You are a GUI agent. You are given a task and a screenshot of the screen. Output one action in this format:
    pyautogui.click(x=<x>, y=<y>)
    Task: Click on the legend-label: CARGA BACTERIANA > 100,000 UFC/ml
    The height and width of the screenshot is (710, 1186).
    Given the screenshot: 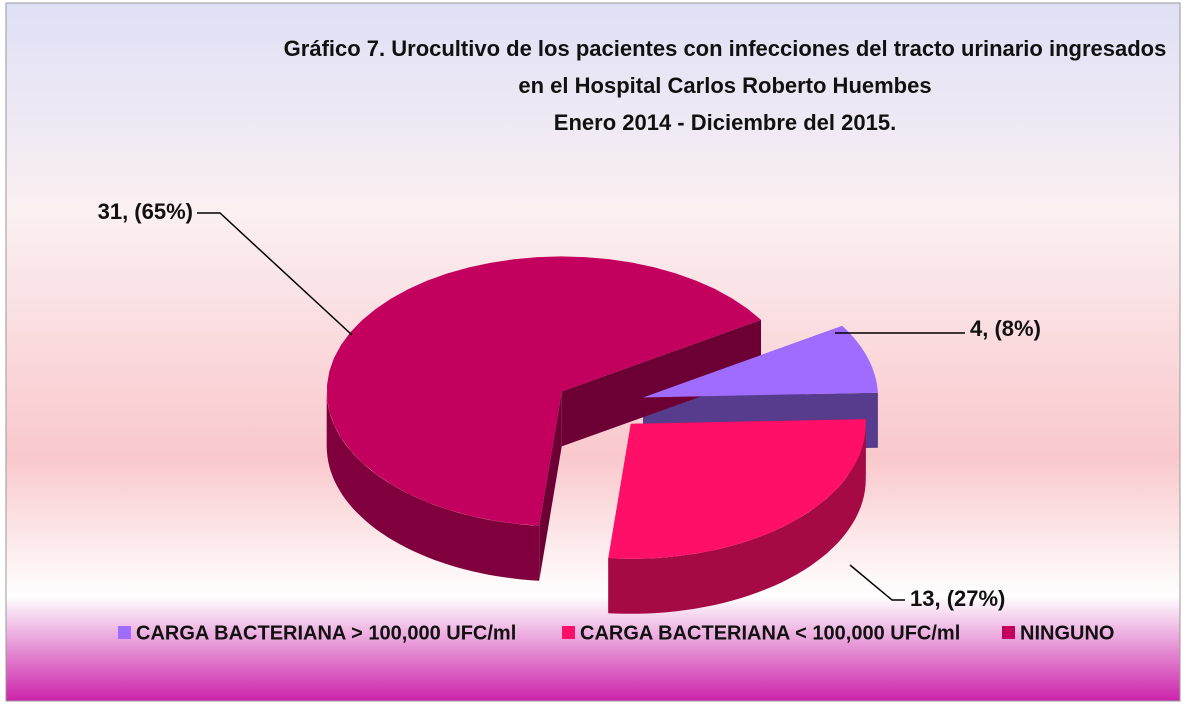 What is the action you would take?
    pyautogui.click(x=326, y=633)
    